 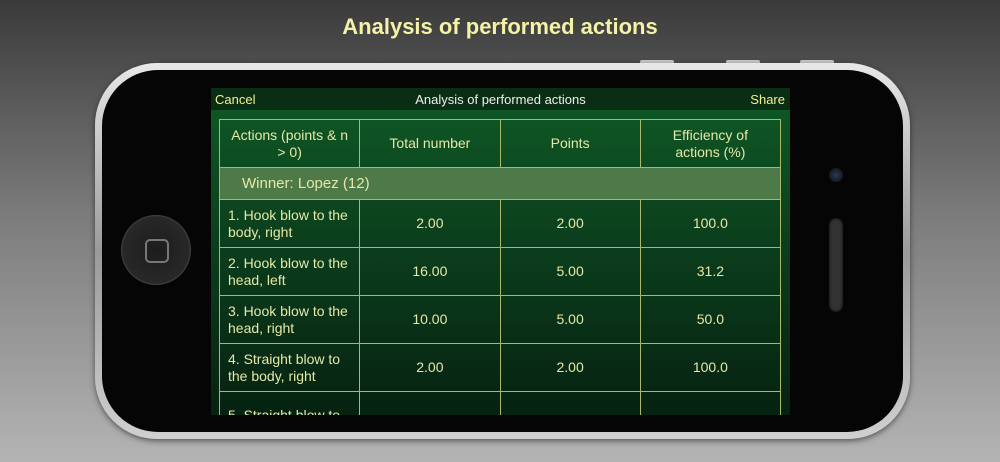 I want to click on page-title: Analysis of performed actions, so click(x=500, y=26).